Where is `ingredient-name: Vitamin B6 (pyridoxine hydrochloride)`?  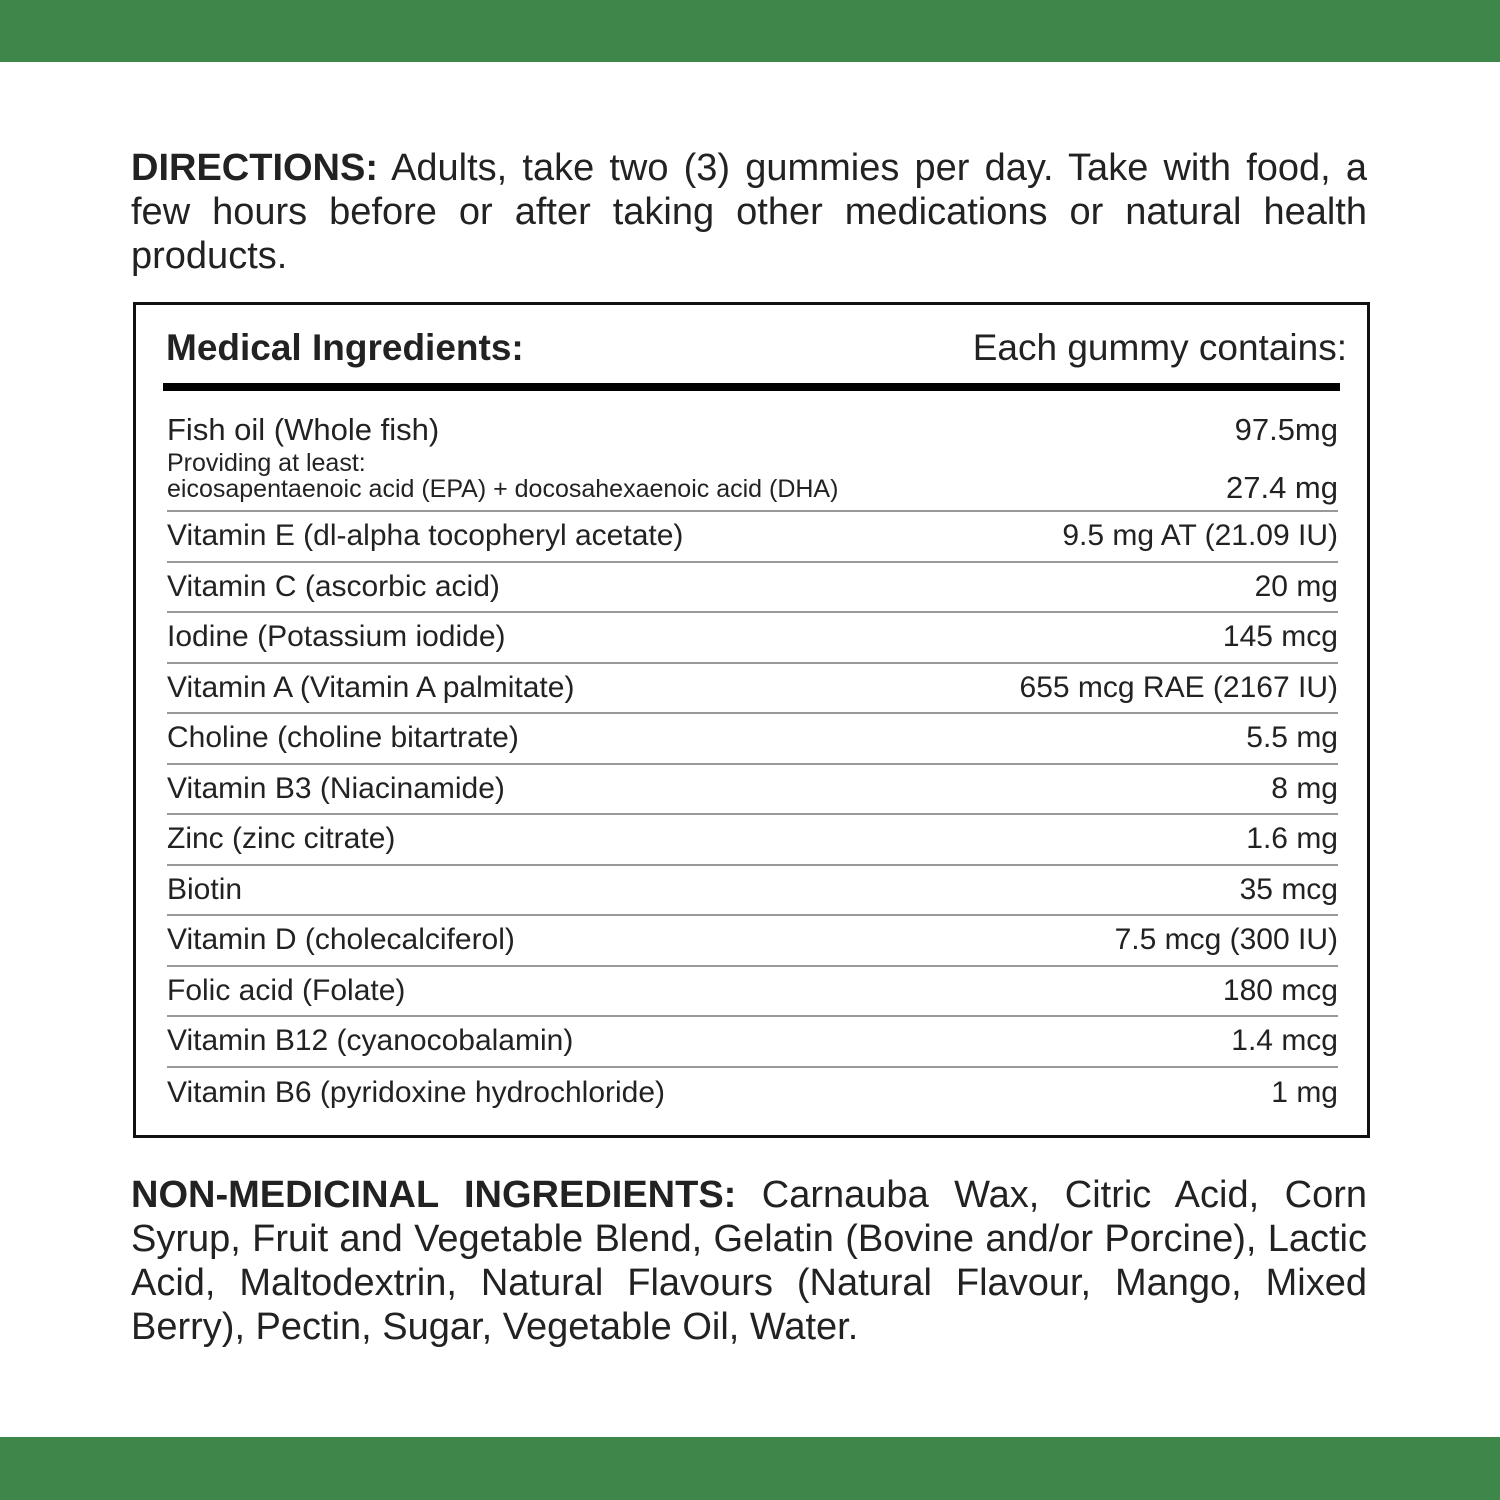
ingredient-name: Vitamin B6 (pyridoxine hydrochloride) is located at coordinates (416, 1092).